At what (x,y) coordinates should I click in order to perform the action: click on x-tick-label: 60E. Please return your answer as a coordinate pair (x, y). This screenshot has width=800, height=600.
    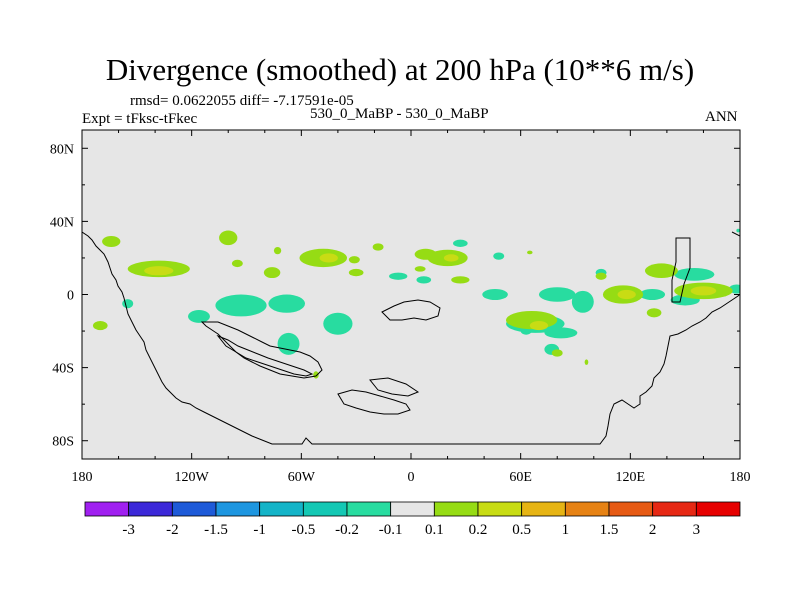
    Looking at the image, I should click on (520, 477).